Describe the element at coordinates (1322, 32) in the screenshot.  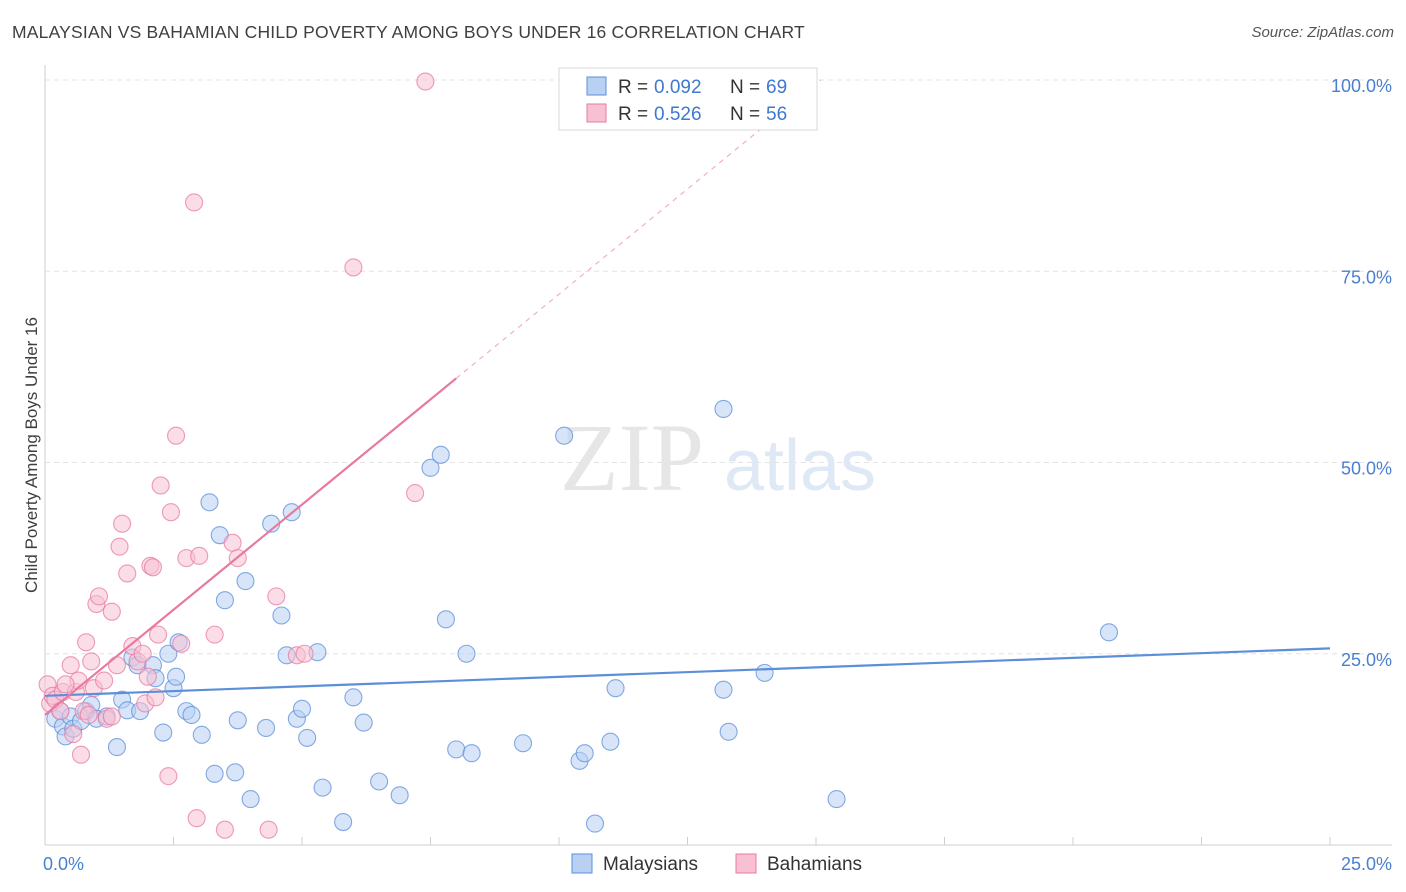
I see `source-label: Source: ZipAtlas.com` at that location.